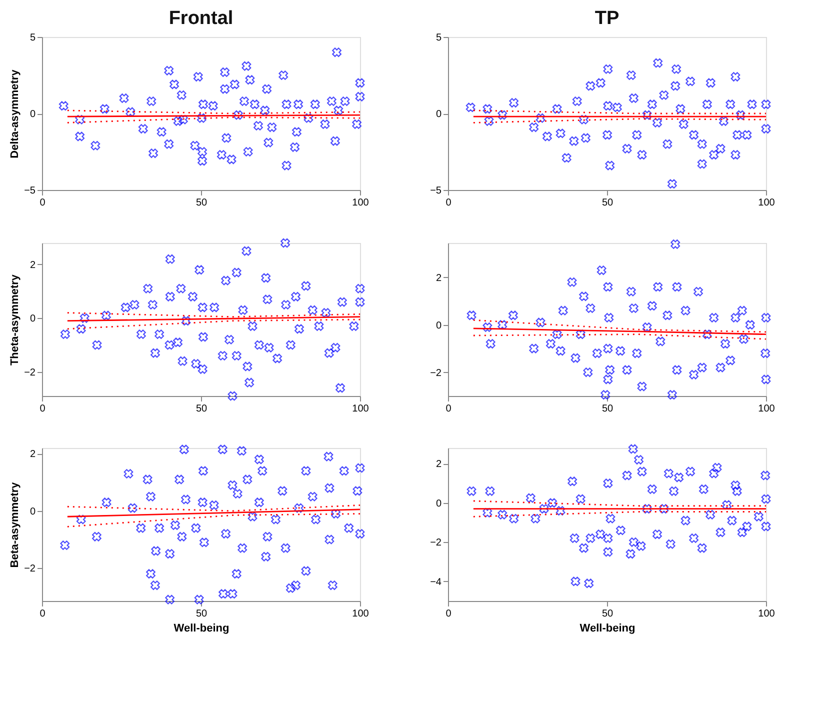 Image resolution: width=835 pixels, height=707 pixels. I want to click on y-axis-title: Delta-asymmetry, so click(15, 113).